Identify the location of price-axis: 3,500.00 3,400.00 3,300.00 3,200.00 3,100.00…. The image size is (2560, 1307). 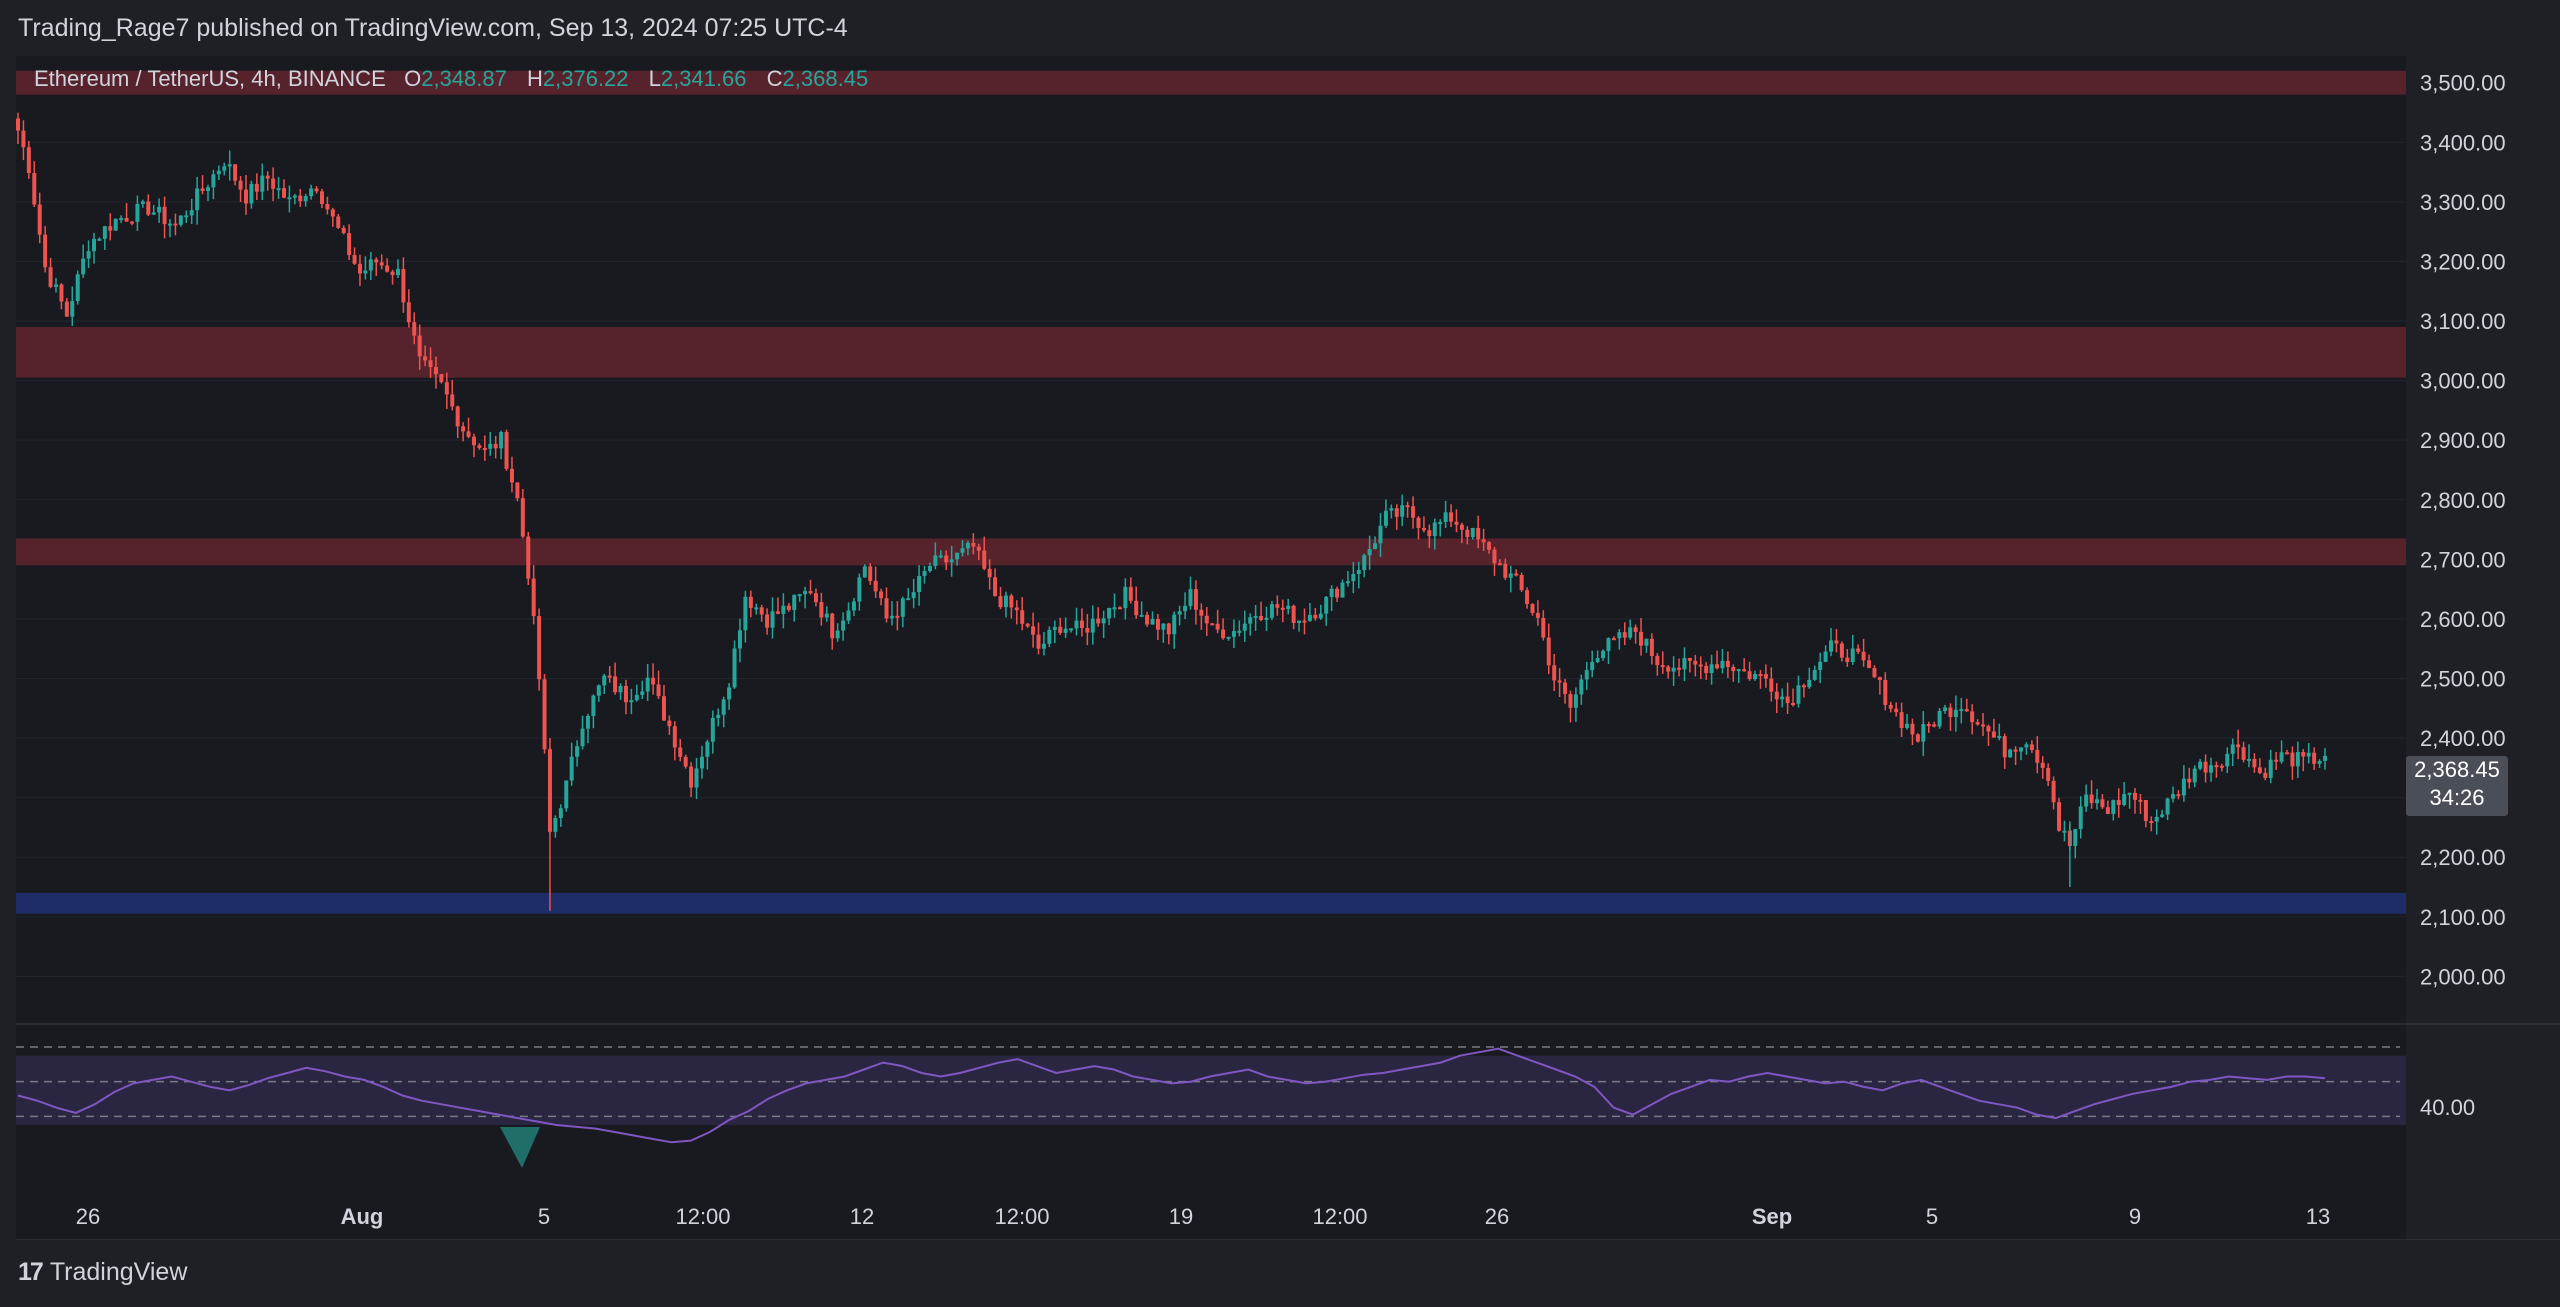
(2463, 595).